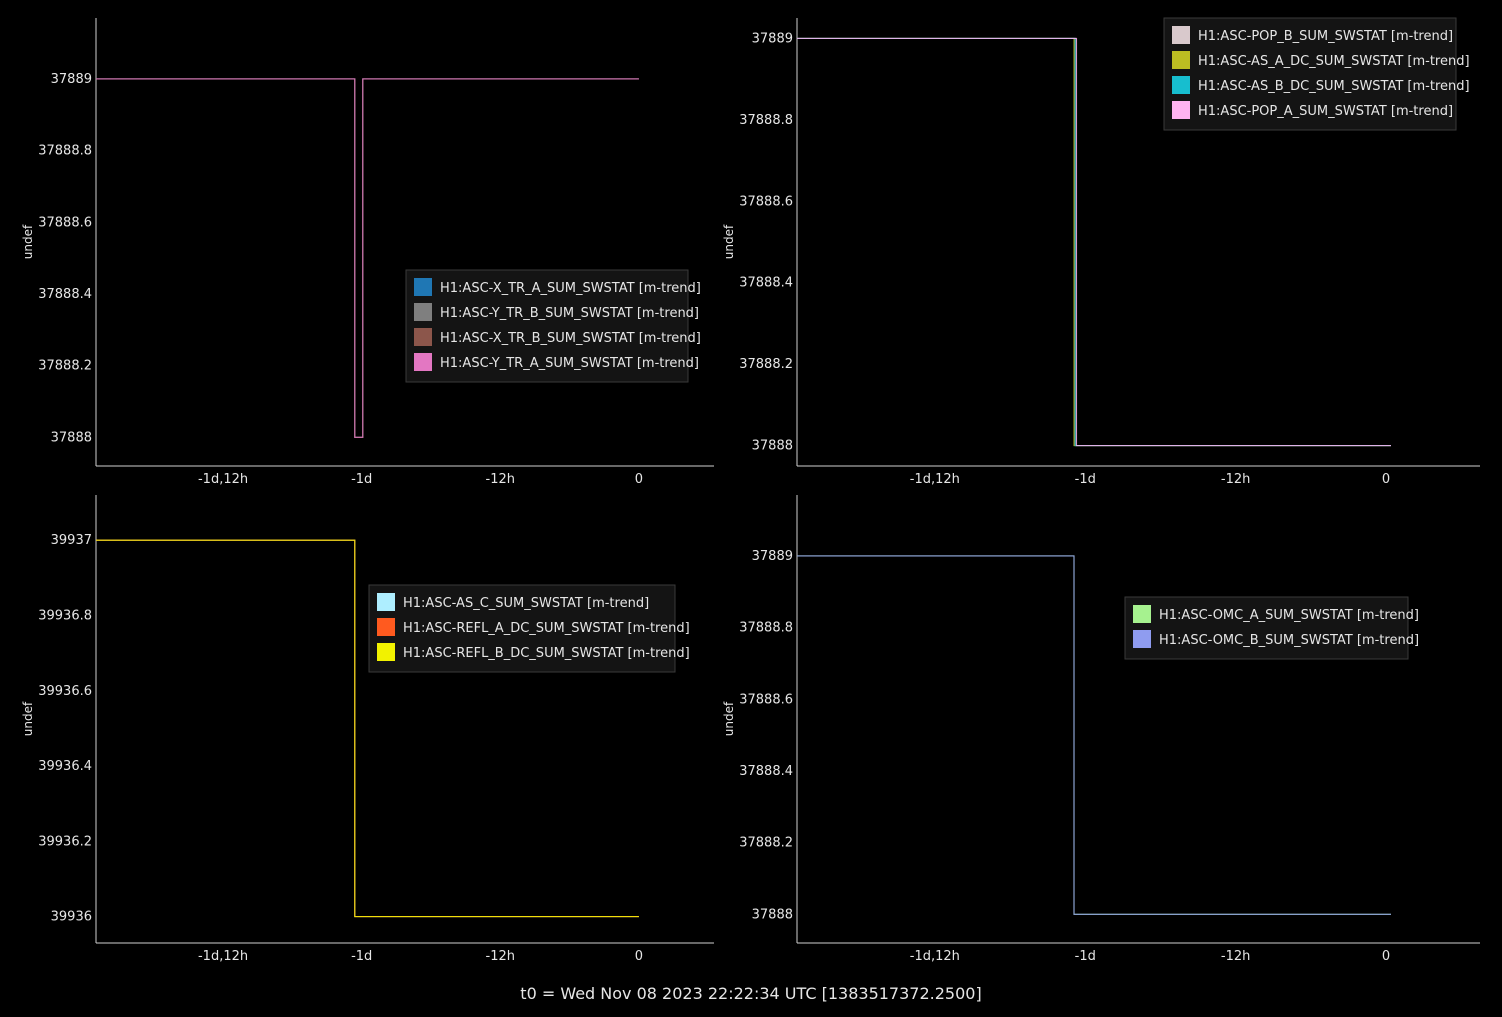 This screenshot has height=1017, width=1502. Describe the element at coordinates (526, 603) in the screenshot. I see `legend-label: H1:ASC-AS_C_SUM_SWSTAT [m-trend]` at that location.